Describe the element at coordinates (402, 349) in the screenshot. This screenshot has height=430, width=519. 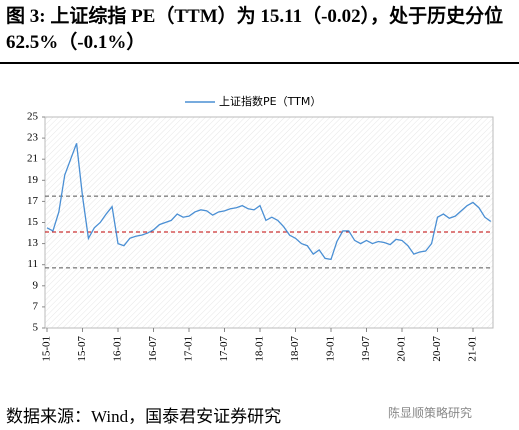
I see `x-tick-label: 20-01` at that location.